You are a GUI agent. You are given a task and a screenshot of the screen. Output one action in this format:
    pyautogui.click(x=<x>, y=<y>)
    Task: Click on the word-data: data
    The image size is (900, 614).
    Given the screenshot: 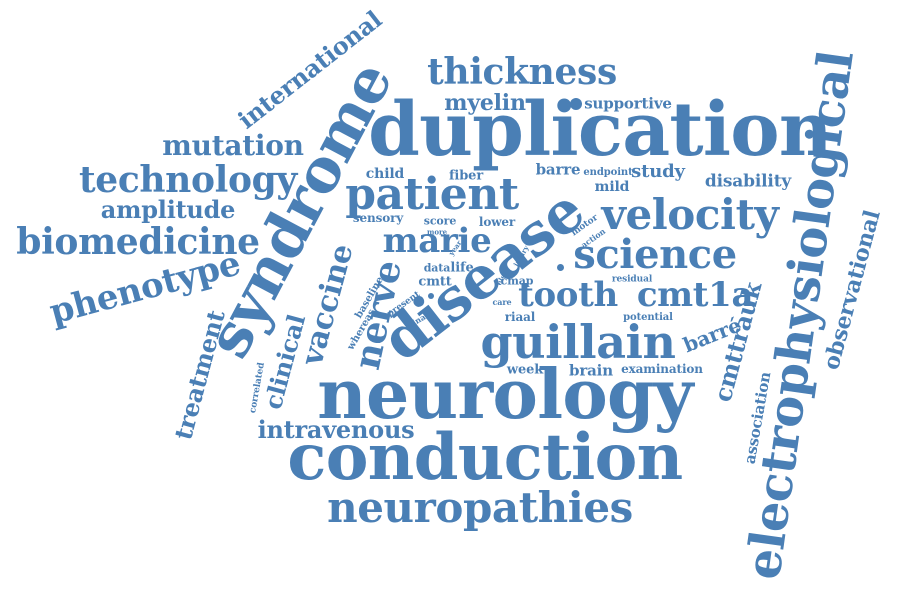 What is the action you would take?
    pyautogui.click(x=437, y=268)
    